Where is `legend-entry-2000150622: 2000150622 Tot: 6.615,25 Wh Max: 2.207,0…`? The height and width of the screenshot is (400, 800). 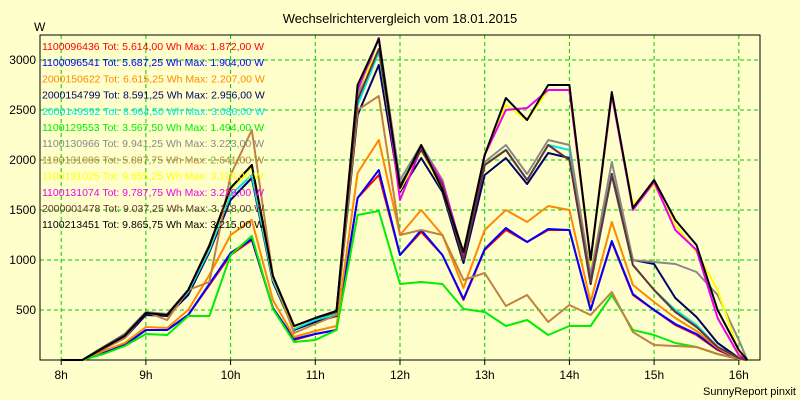
legend-entry-2000150622: 2000150622 Tot: 6.615,25 Wh Max: 2.207,0… is located at coordinates (153, 79).